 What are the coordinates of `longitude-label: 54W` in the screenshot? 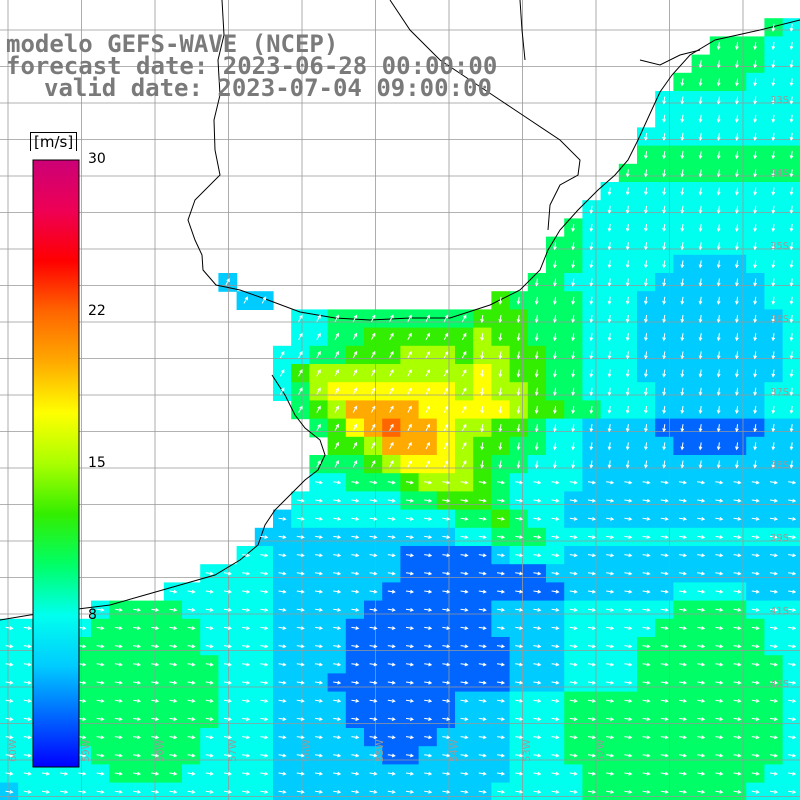 It's located at (454, 750).